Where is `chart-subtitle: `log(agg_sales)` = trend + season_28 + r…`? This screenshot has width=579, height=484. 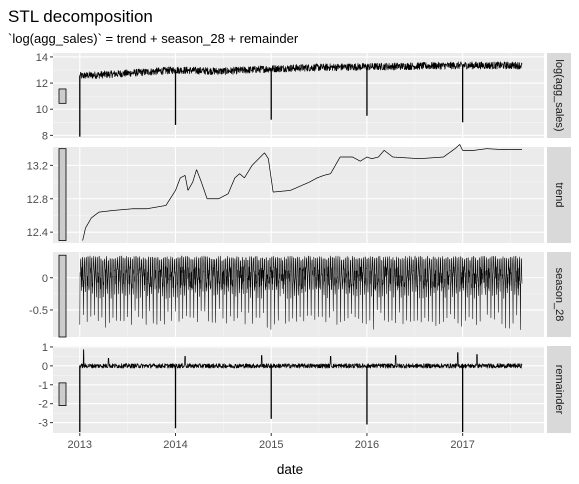
chart-subtitle: `log(agg_sales)` = trend + season_28 + r… is located at coordinates (153, 38).